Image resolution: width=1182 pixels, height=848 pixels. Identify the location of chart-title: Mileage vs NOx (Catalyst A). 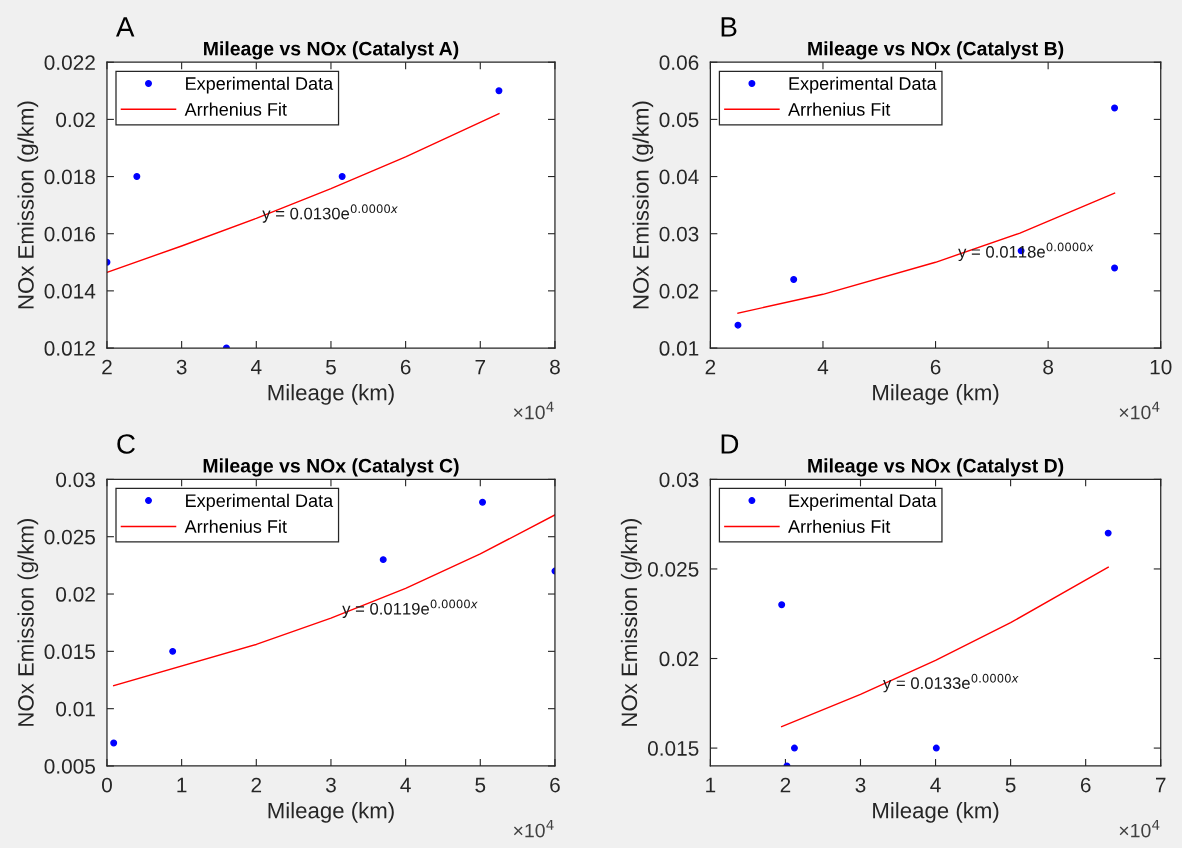
(331, 50).